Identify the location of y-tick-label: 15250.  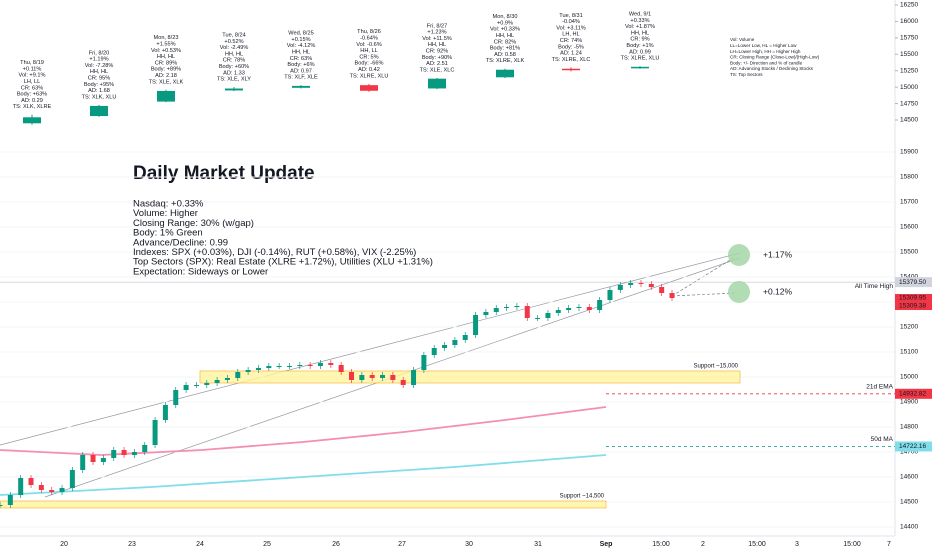
(909, 70).